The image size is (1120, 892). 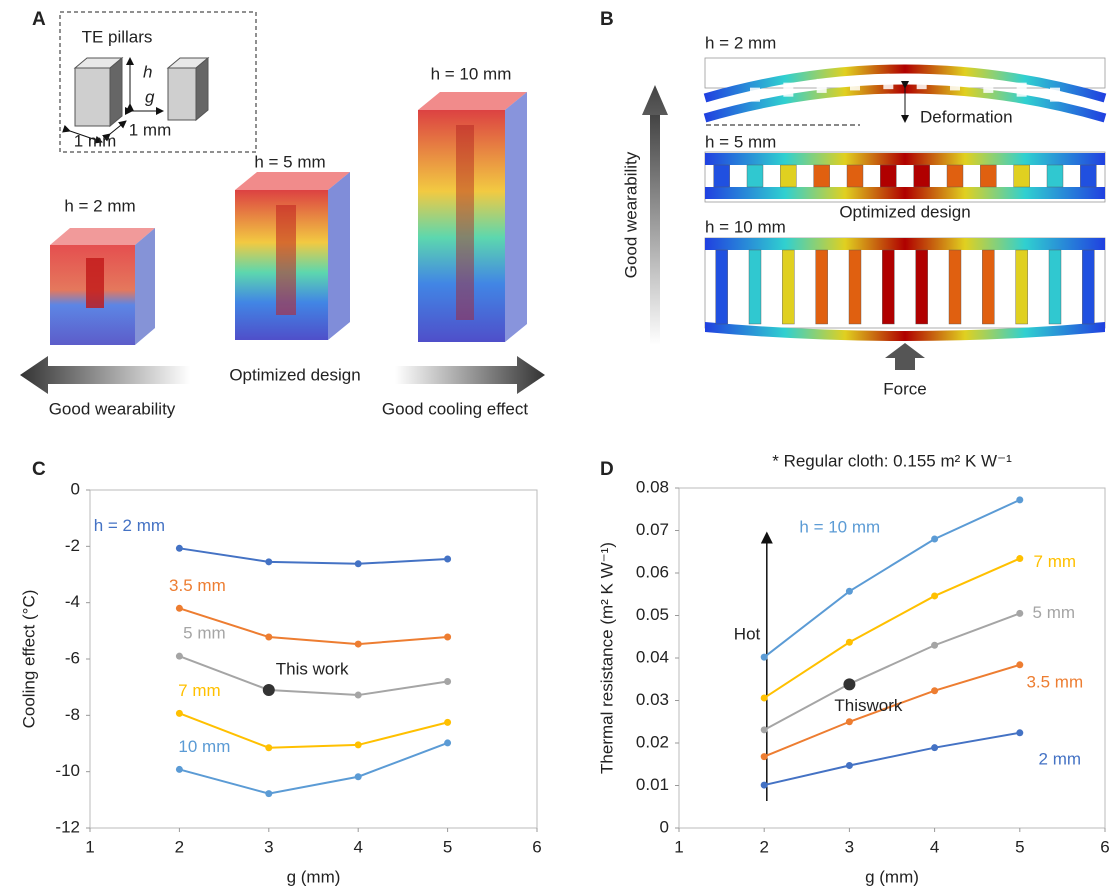 I want to click on y-tick-label: -10, so click(x=67, y=770).